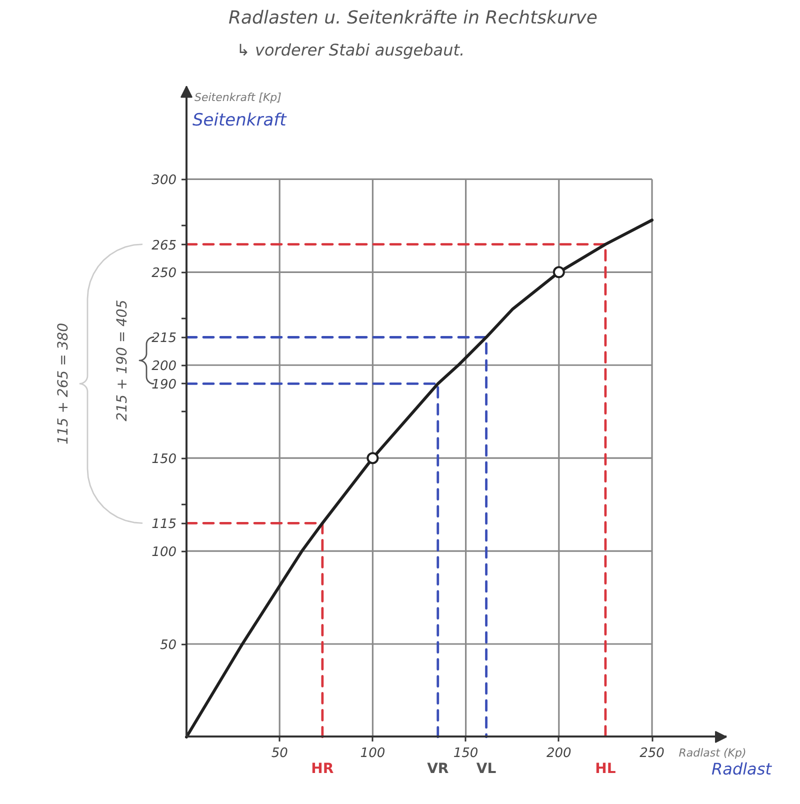 Image resolution: width=800 pixels, height=804 pixels. Describe the element at coordinates (122, 361) in the screenshot. I see `text: 215 + 190 = 405` at that location.